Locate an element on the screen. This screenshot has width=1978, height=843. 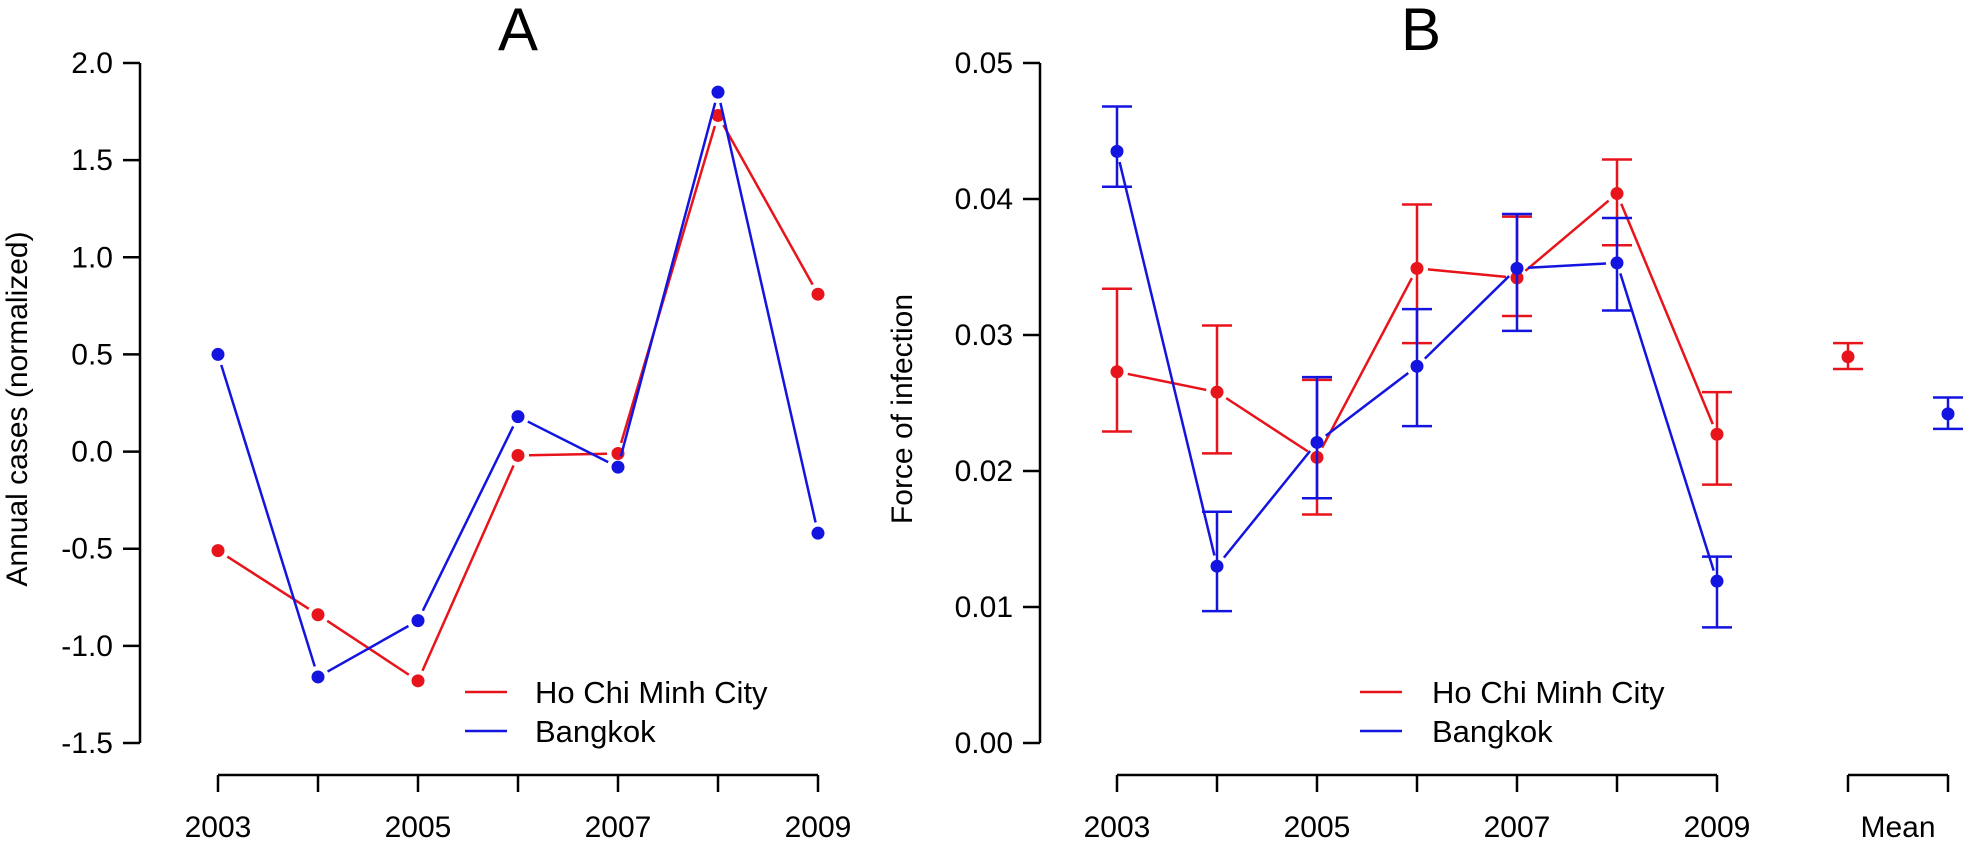
panel-b-series-ho-chi-minh-city-mean-point is located at coordinates (1848, 357).